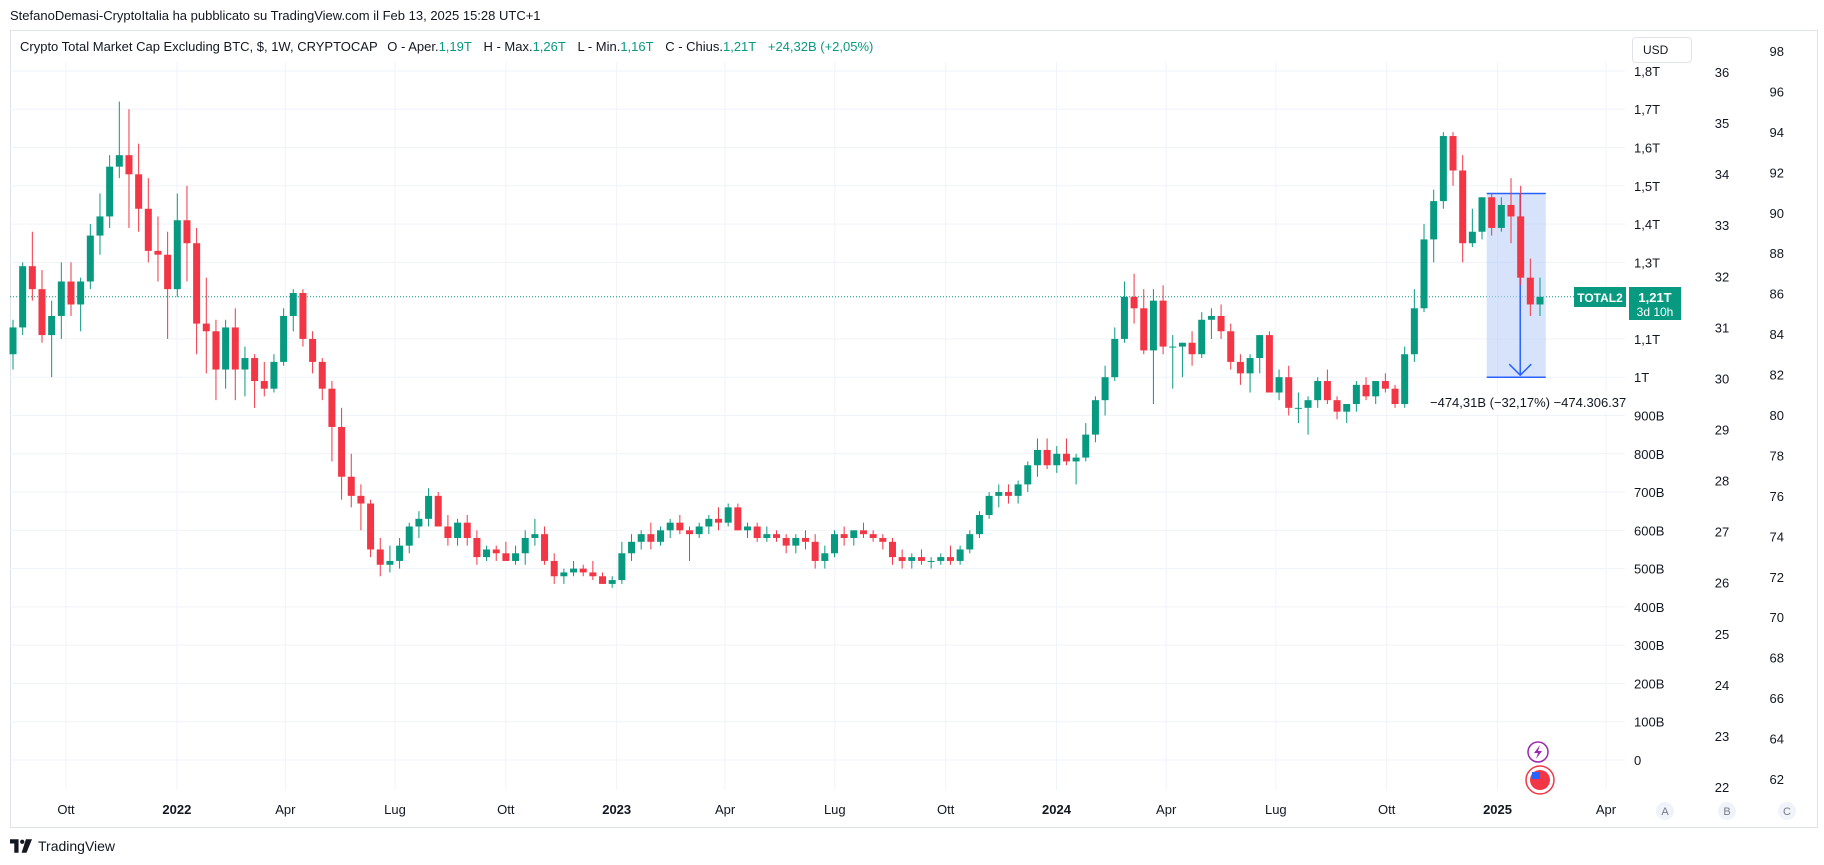 The height and width of the screenshot is (865, 1824). What do you see at coordinates (1777, 536) in the screenshot?
I see `right-scale-tick: 74` at bounding box center [1777, 536].